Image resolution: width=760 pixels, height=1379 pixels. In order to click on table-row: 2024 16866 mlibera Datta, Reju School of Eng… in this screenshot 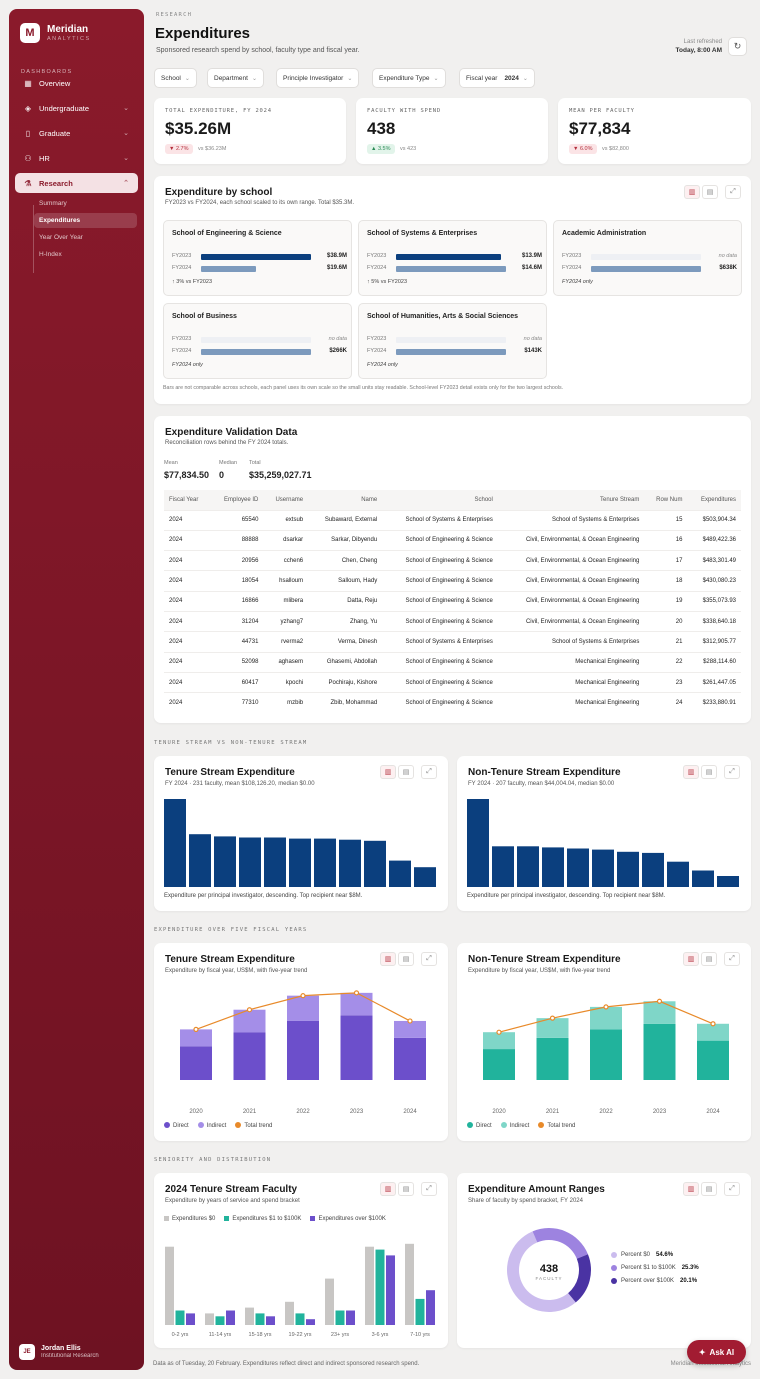, I will do `click(452, 601)`.